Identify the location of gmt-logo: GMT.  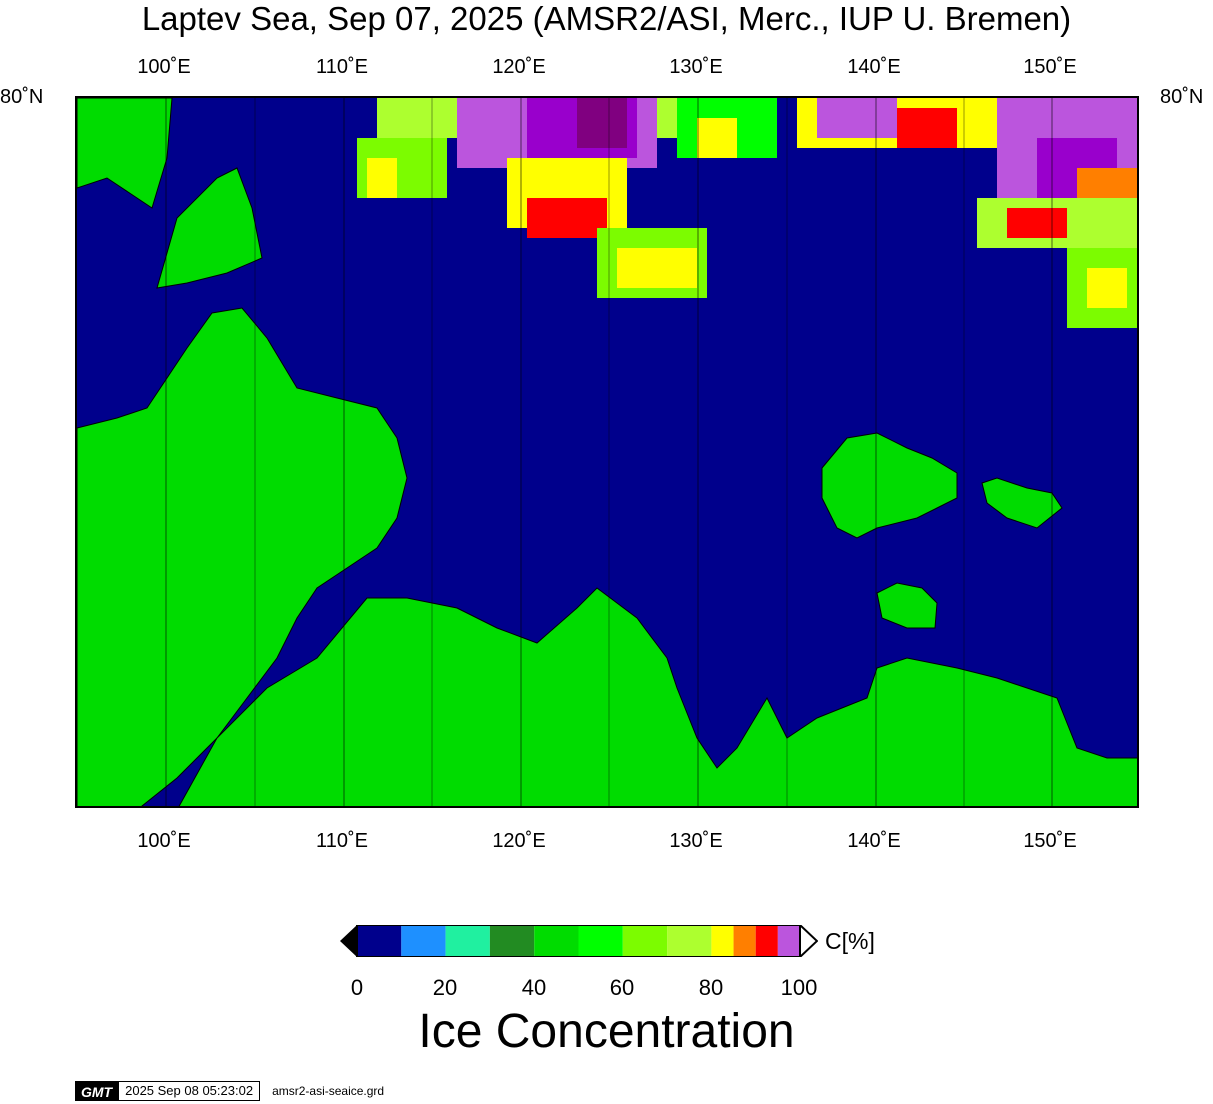
(97, 1091).